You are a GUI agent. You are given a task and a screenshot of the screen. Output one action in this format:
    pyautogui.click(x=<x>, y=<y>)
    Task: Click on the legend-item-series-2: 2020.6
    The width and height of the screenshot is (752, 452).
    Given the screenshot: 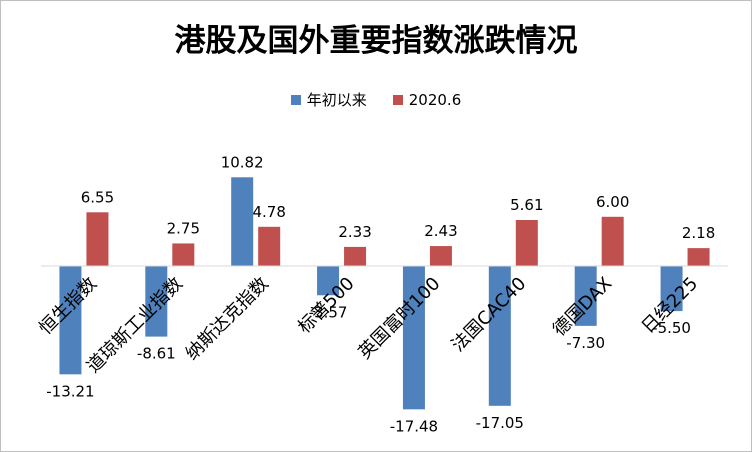 What is the action you would take?
    pyautogui.click(x=427, y=99)
    